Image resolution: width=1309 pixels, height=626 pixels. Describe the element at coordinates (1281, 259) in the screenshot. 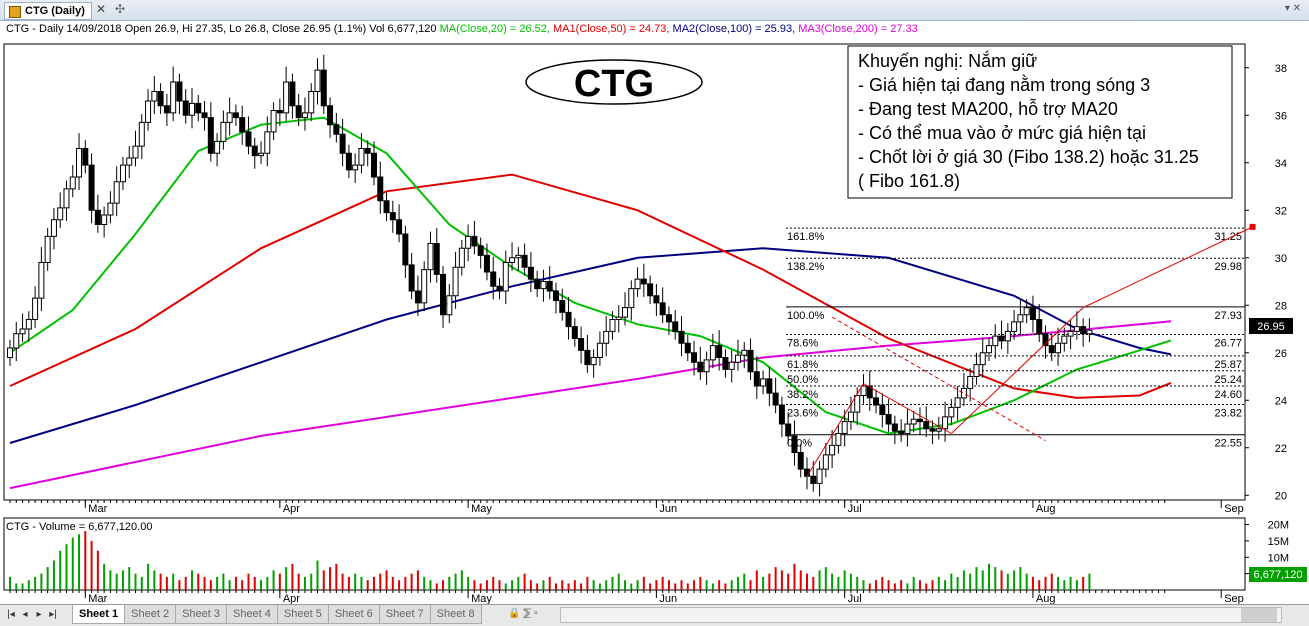

I see `price-tick-label: 30` at that location.